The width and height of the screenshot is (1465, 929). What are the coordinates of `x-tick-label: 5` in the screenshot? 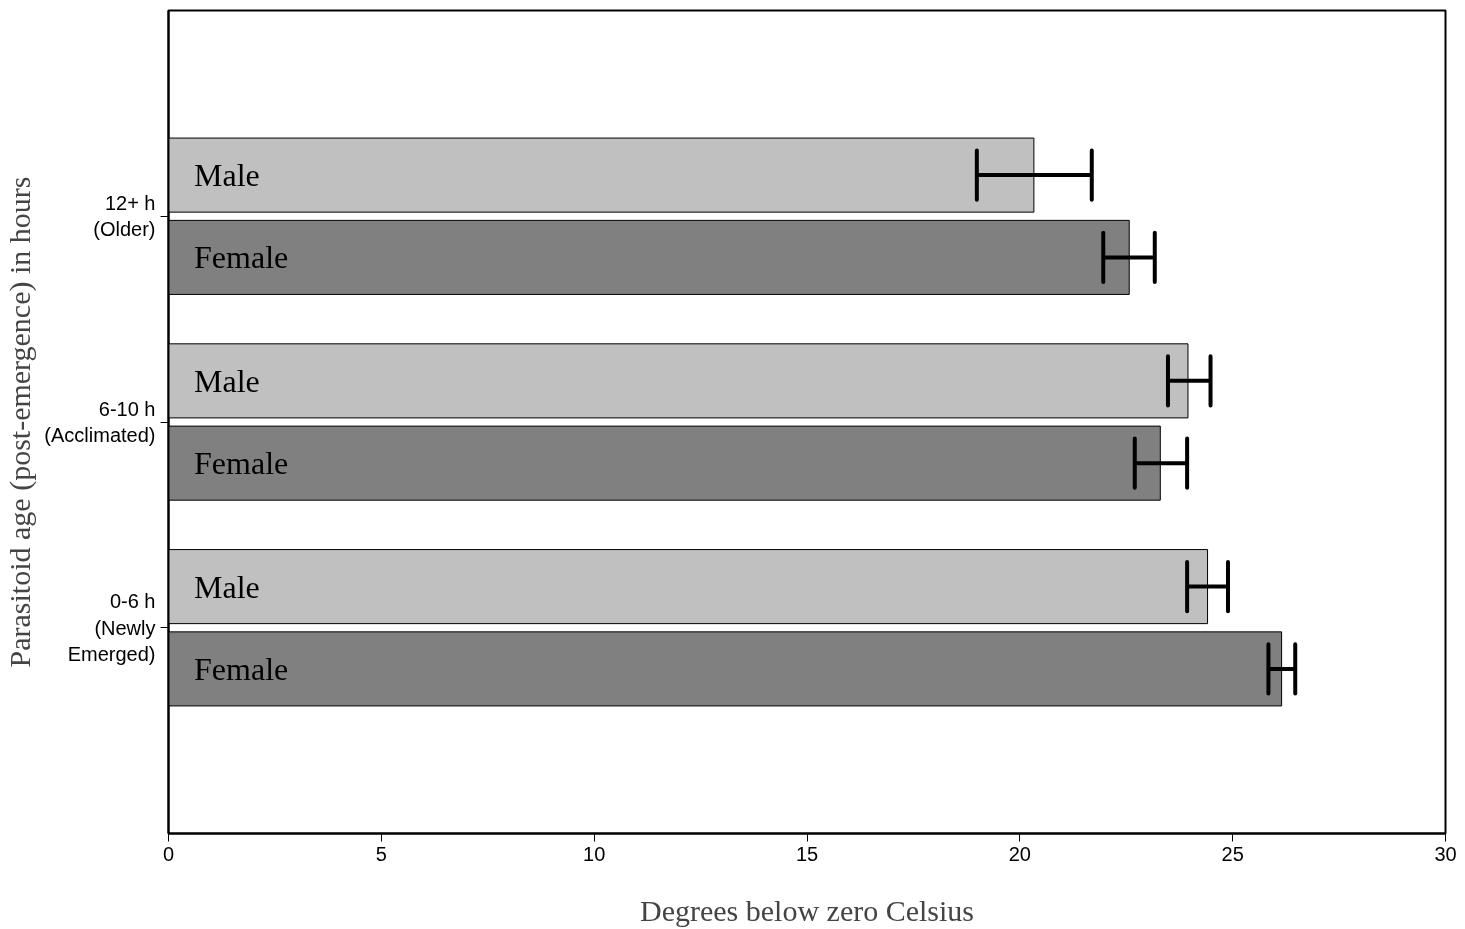 It's located at (381, 853).